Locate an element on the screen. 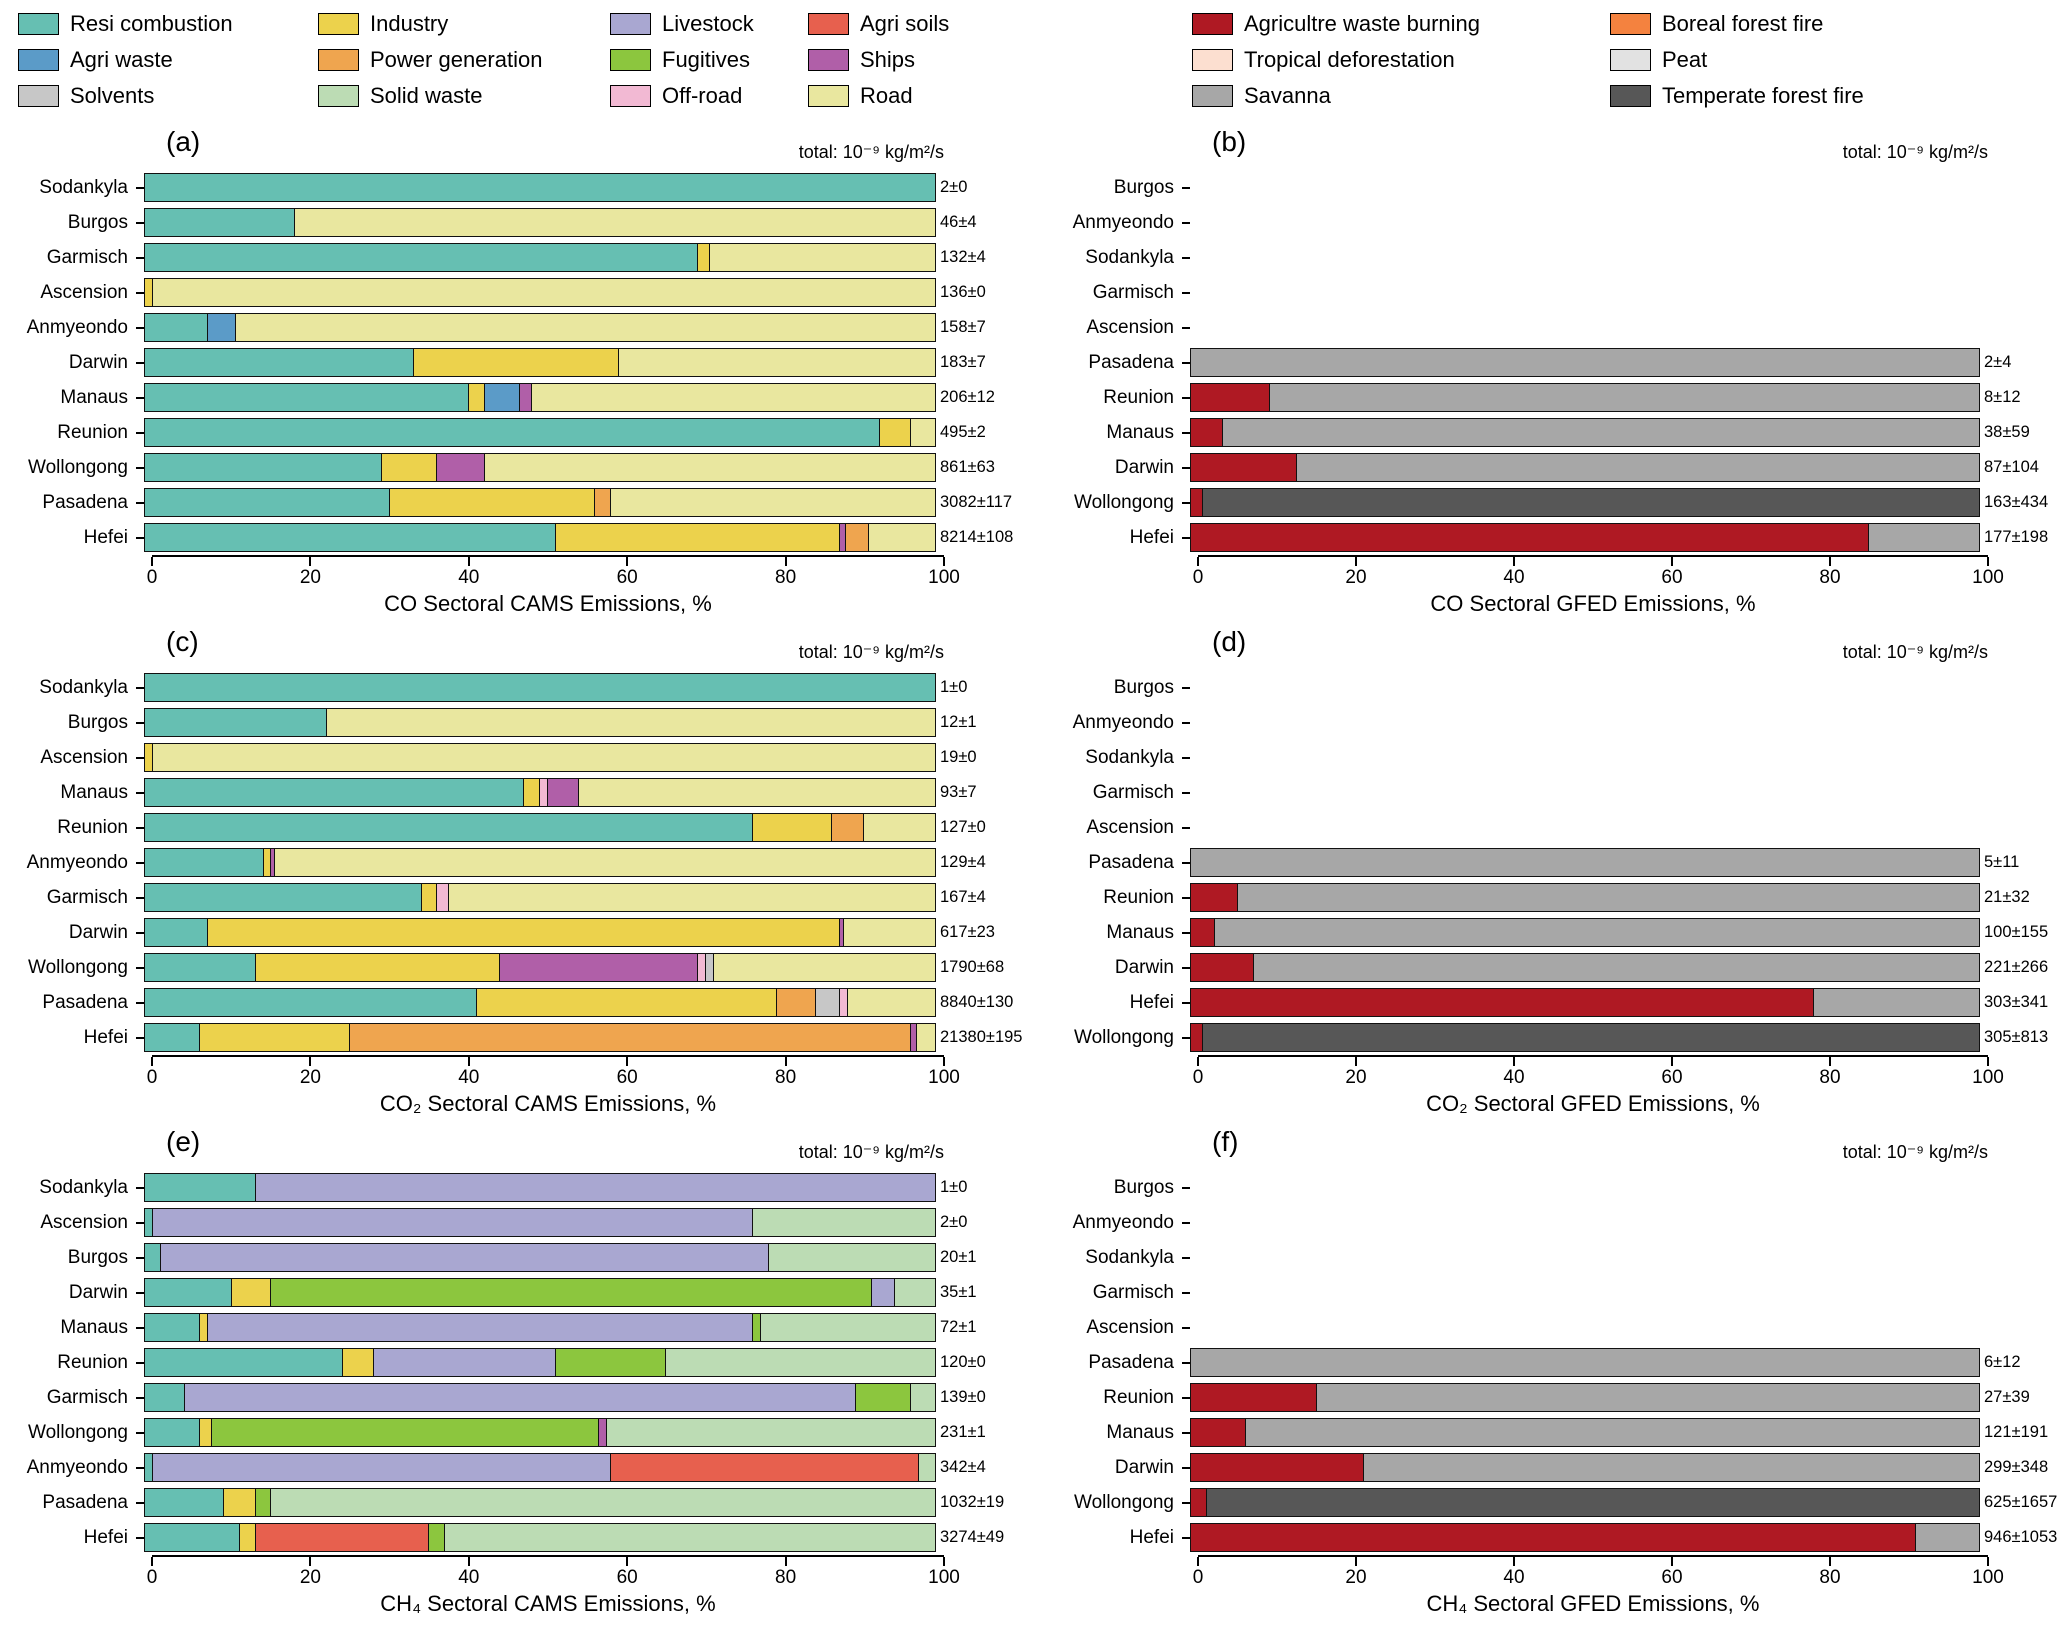  peat-swatch-icon is located at coordinates (1630, 60).